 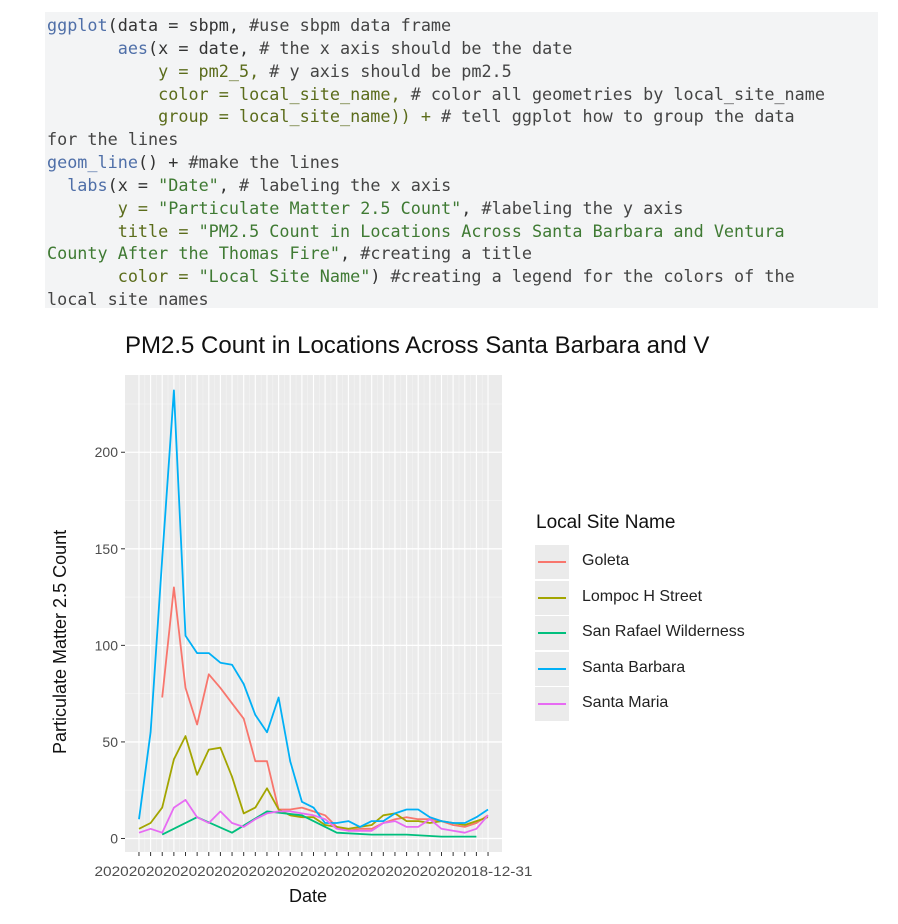 I want to click on code-token: color = local_site_name,, so click(x=229, y=93).